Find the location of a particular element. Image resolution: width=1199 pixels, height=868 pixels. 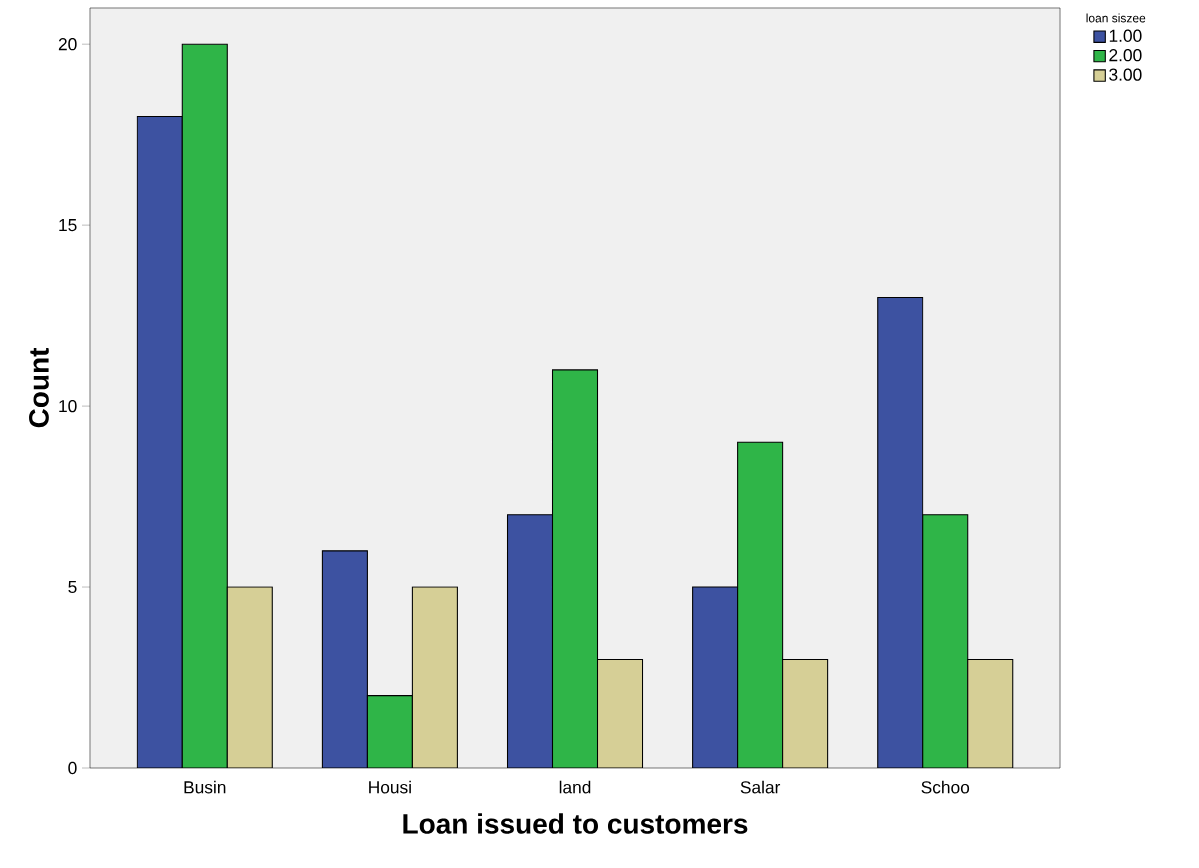

y-tick-label: 5 is located at coordinates (72, 587).